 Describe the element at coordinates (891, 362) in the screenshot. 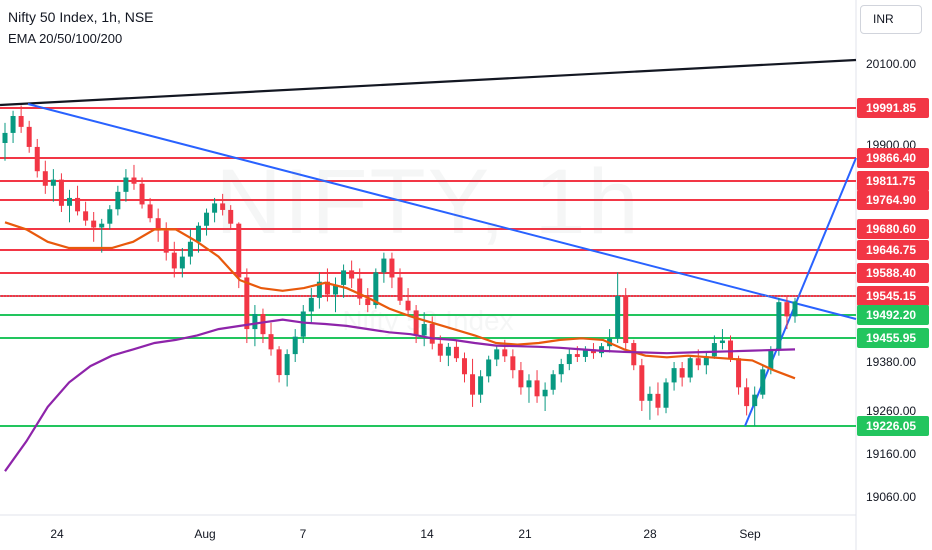

I see `y-tick-label: 19380.00` at that location.